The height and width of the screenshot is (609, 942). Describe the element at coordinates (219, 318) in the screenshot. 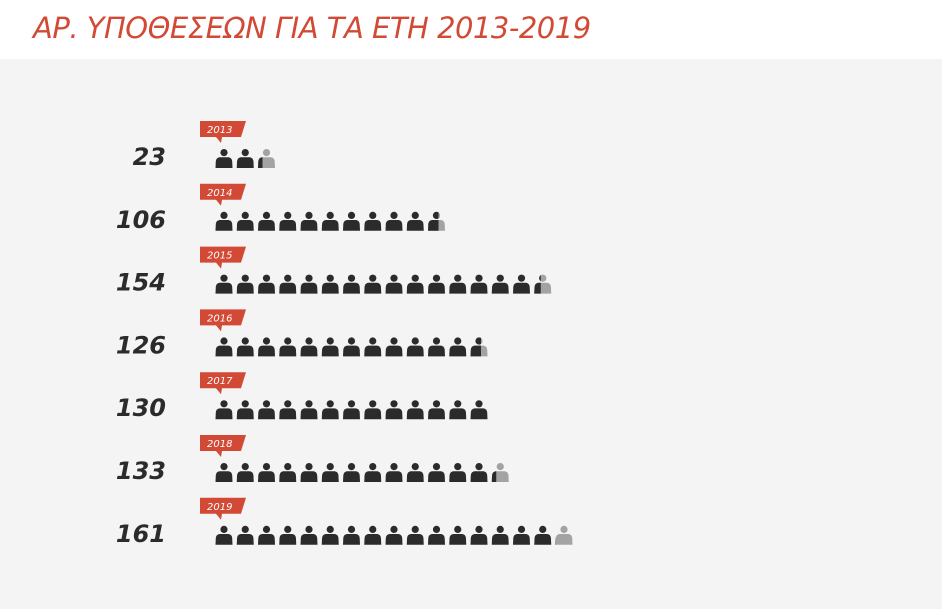

I see `year-tag-label: 2016` at that location.